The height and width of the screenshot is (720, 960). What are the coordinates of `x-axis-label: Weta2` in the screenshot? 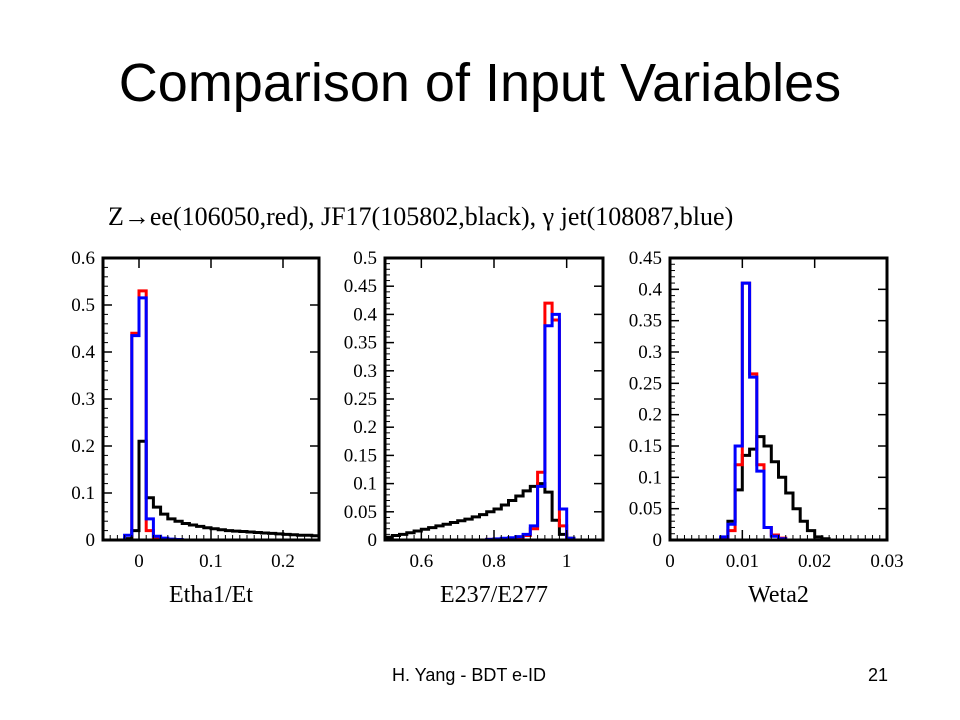 It's located at (778, 595).